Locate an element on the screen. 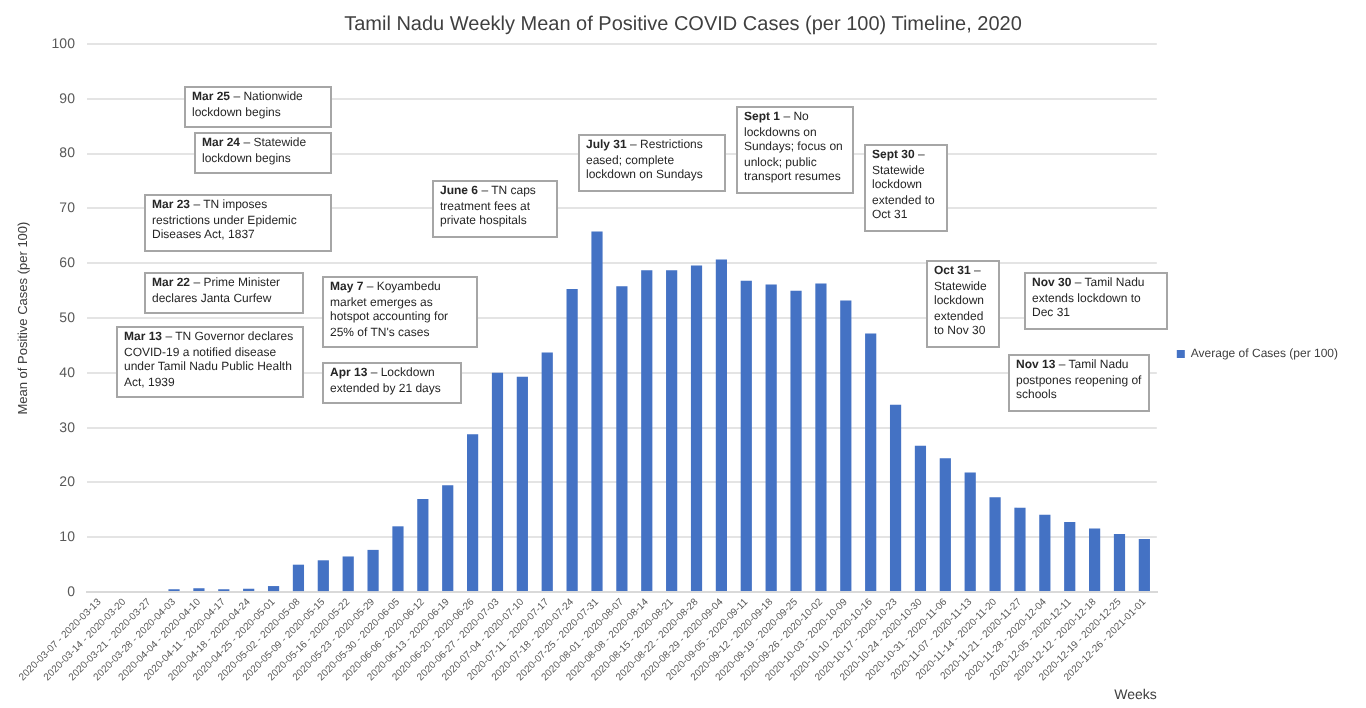 This screenshot has width=1366, height=708. chart-title: Tamil Nadu Weekly Mean of Positive COVID Cases (per 100) Timeline, 2020 is located at coordinates (683, 24).